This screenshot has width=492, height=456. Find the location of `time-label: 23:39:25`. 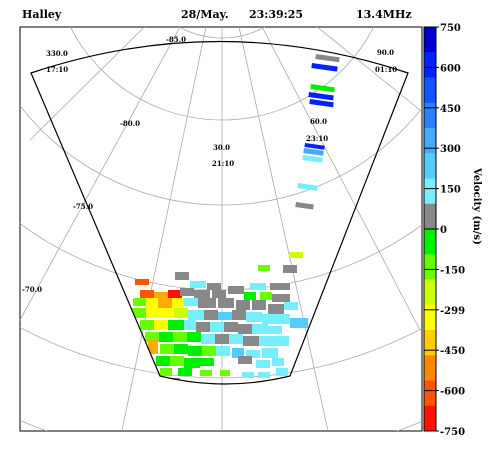

time-label: 23:39:25 is located at coordinates (276, 14).